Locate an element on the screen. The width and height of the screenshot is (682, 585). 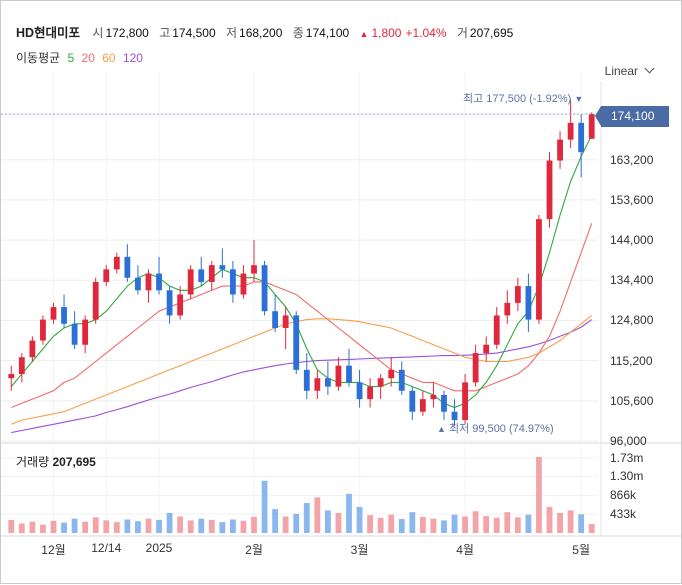
scale-selector-label: Linear is located at coordinates (621, 71).